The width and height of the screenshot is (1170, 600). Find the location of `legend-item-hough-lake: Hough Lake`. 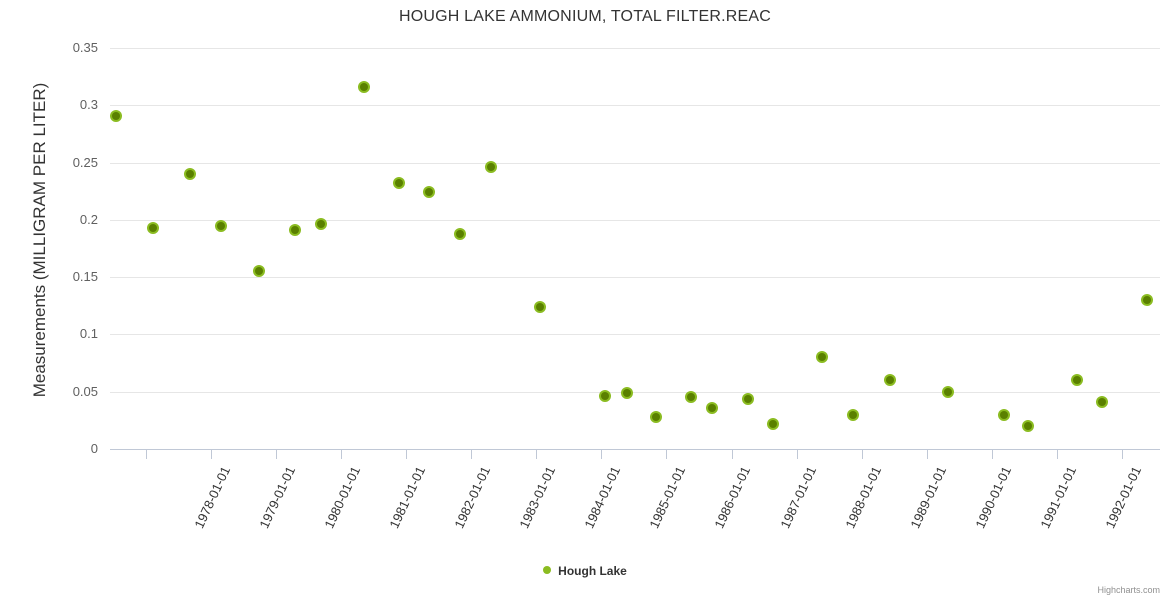

legend-item-hough-lake: Hough Lake is located at coordinates (585, 570).